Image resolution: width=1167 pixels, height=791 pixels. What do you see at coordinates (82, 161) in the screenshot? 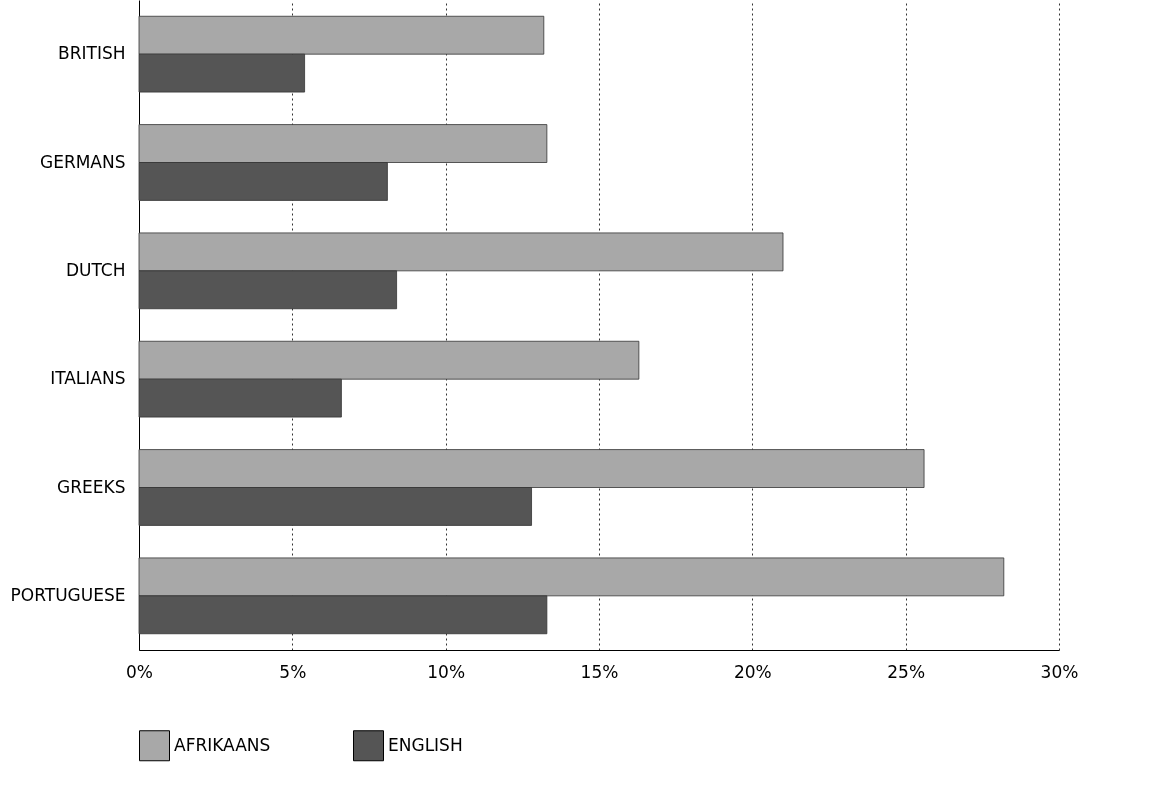
I see `y-tick-label: GERMANS` at bounding box center [82, 161].